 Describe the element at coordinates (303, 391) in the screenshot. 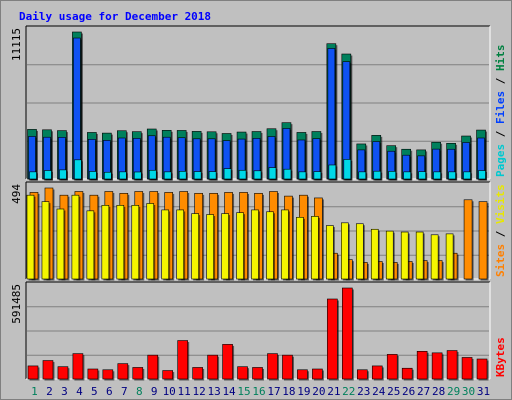

I see `x-tick-label: 19` at that location.